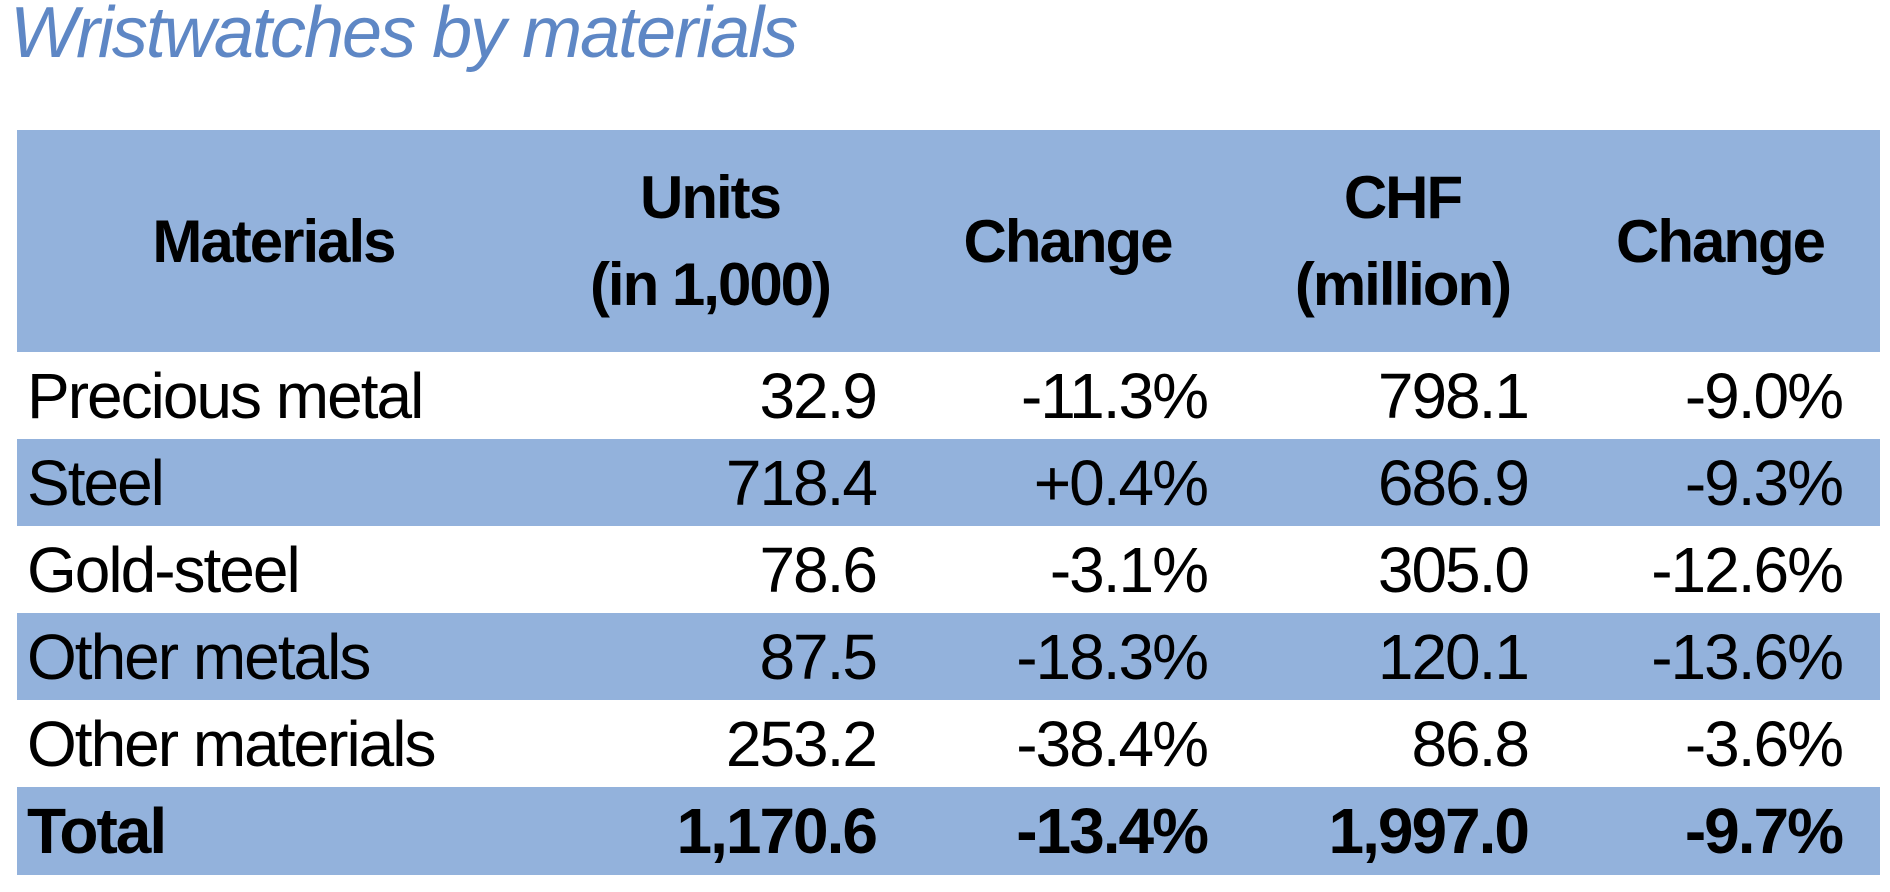 The image size is (1890, 892). I want to click on cell-chf-change: -3.6%, so click(1764, 743).